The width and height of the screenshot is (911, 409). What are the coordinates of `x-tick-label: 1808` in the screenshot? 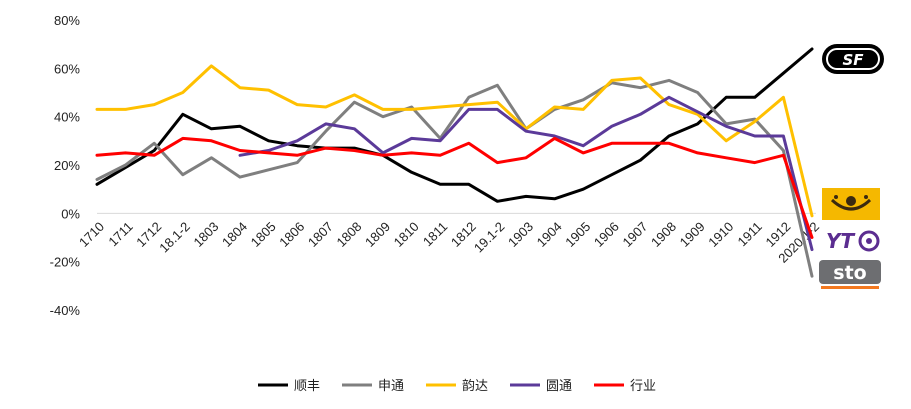 It's located at (348, 234).